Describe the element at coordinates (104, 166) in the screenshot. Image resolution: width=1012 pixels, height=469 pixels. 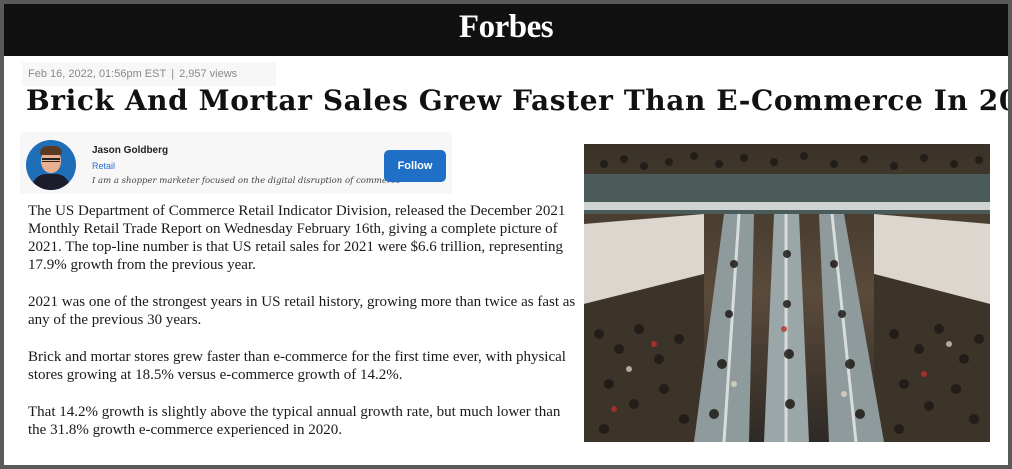
I see `author-section-link: Retail` at that location.